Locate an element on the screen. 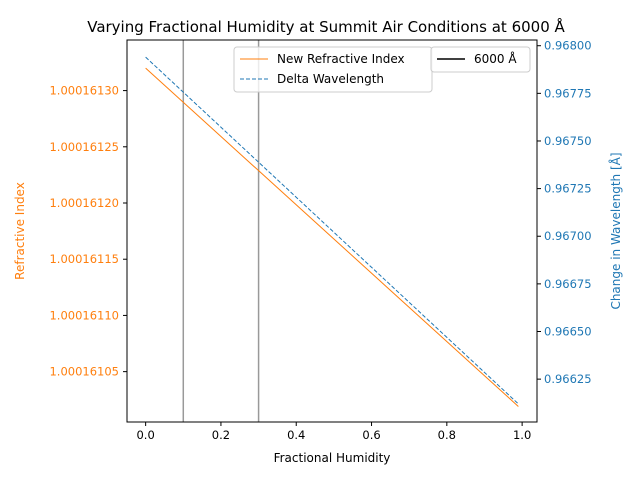 This screenshot has height=480, width=640. x-tick-label-4: 0.8 is located at coordinates (447, 435).